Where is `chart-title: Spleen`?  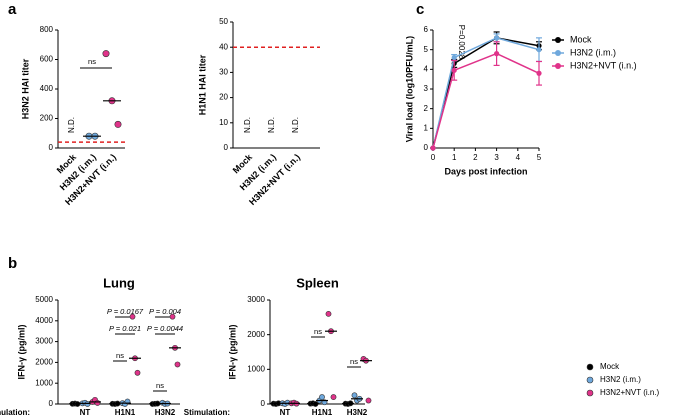 chart-title: Spleen is located at coordinates (317, 282).